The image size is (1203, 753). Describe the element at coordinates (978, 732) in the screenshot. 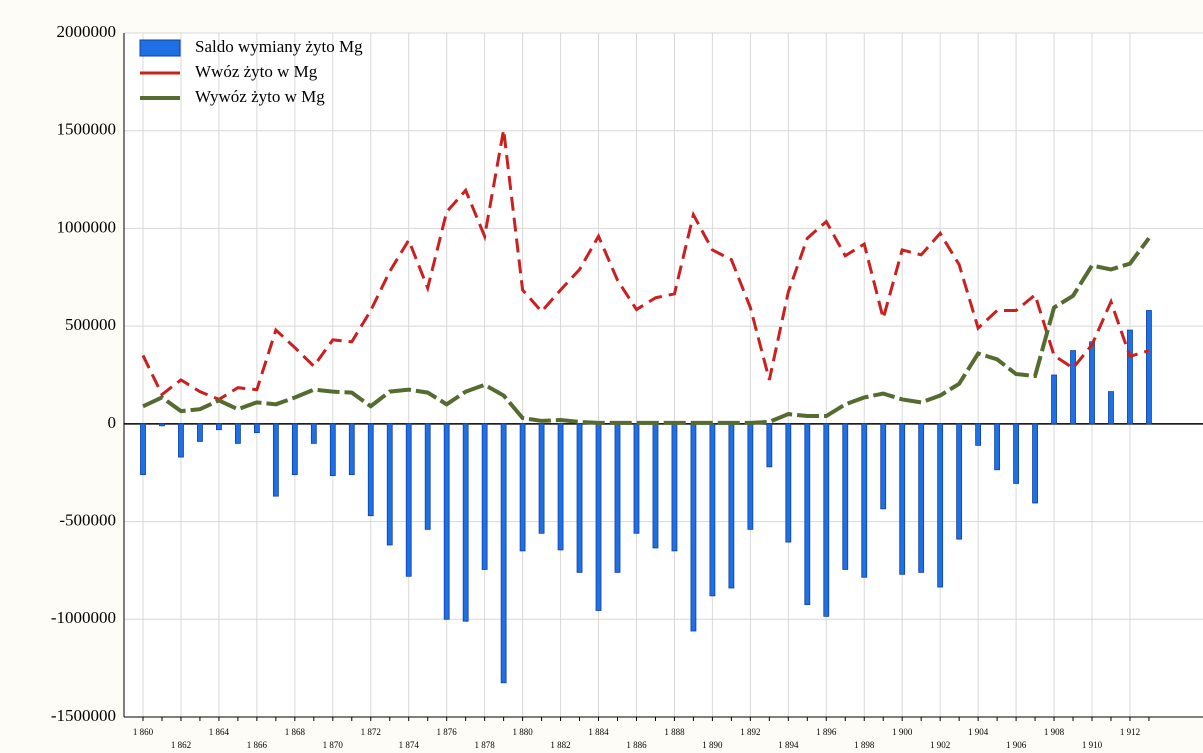

I see `x-tick-label: 1 904` at that location.